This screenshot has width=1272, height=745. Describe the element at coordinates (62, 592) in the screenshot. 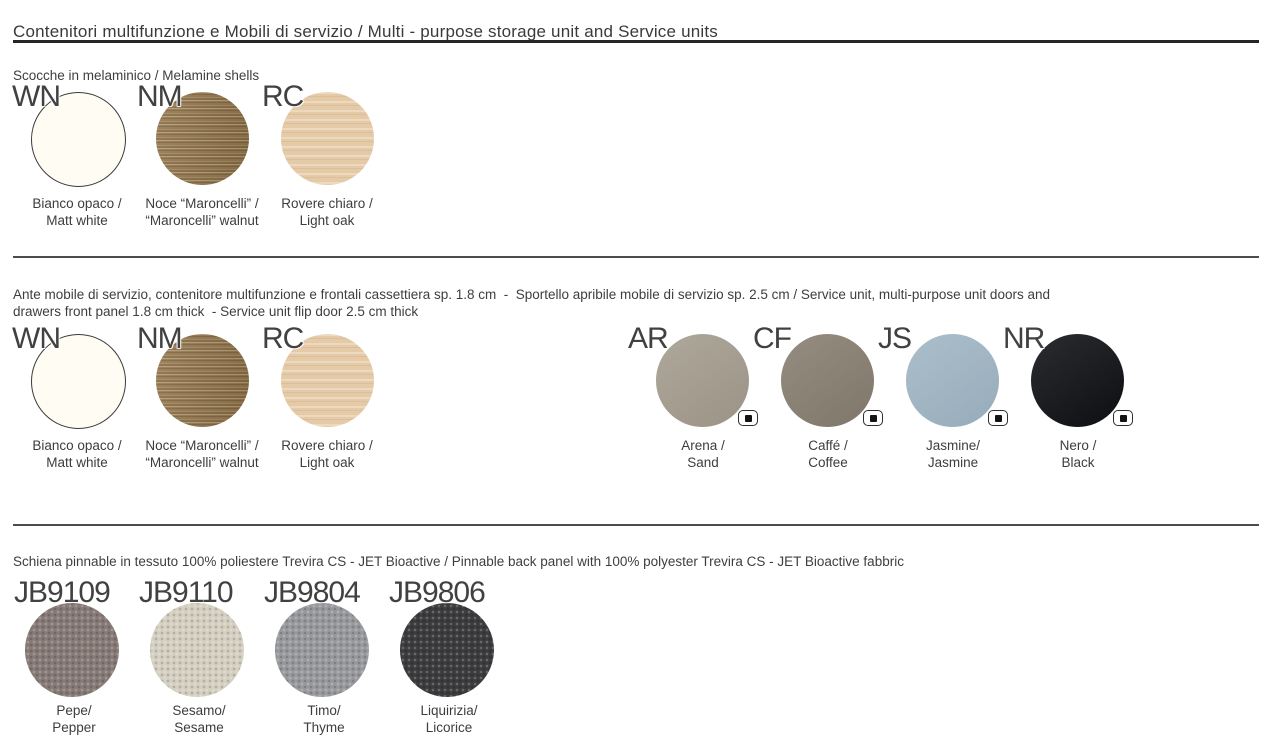

I see `swatch-code: JB9109` at that location.